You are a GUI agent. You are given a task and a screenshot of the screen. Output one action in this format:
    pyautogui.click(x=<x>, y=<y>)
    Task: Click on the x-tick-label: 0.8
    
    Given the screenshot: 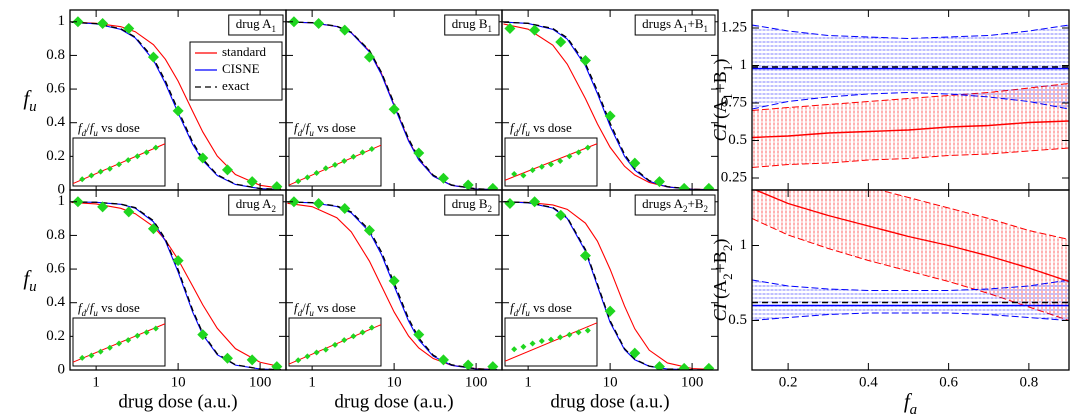 What is the action you would take?
    pyautogui.click(x=1028, y=382)
    